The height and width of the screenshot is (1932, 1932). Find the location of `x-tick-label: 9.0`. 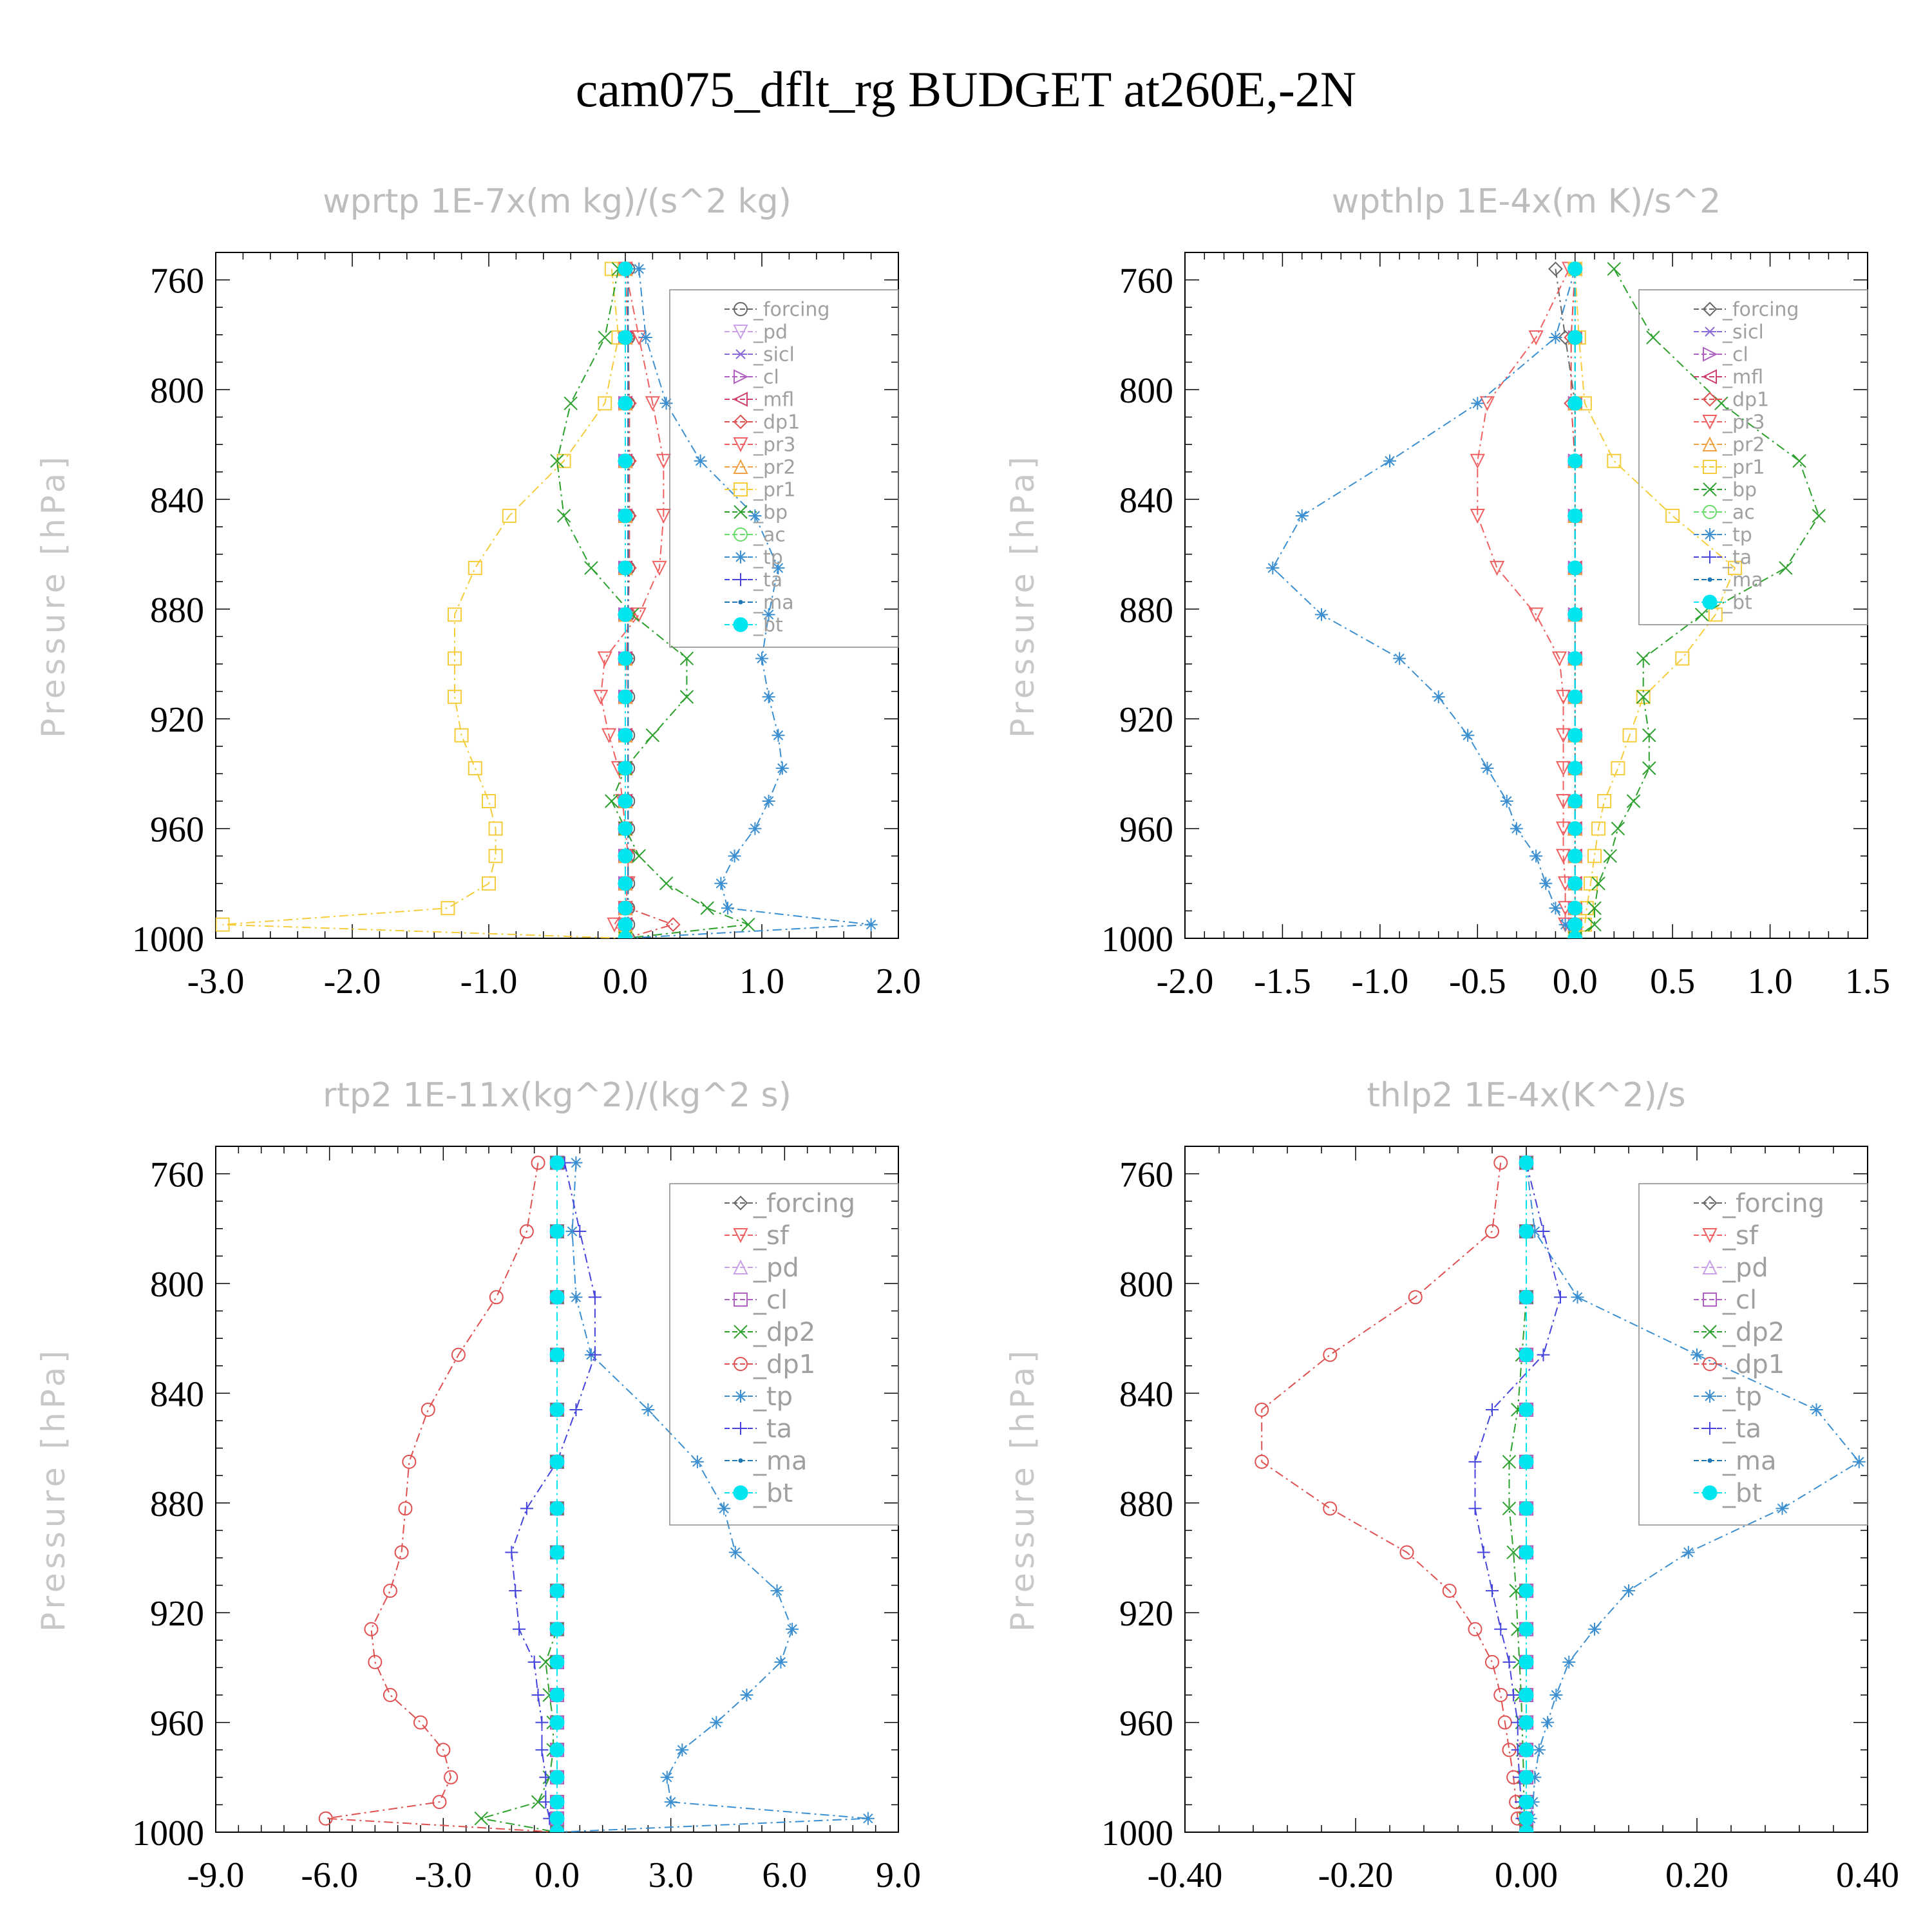

x-tick-label: 9.0 is located at coordinates (899, 1875).